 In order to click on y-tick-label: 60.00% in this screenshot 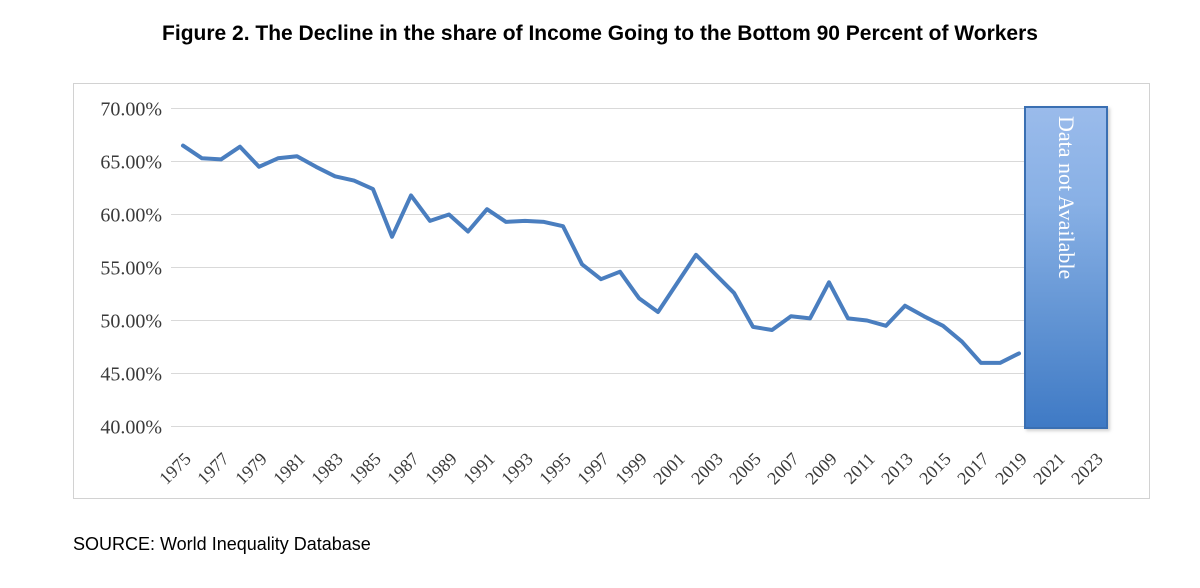, I will do `click(131, 216)`.